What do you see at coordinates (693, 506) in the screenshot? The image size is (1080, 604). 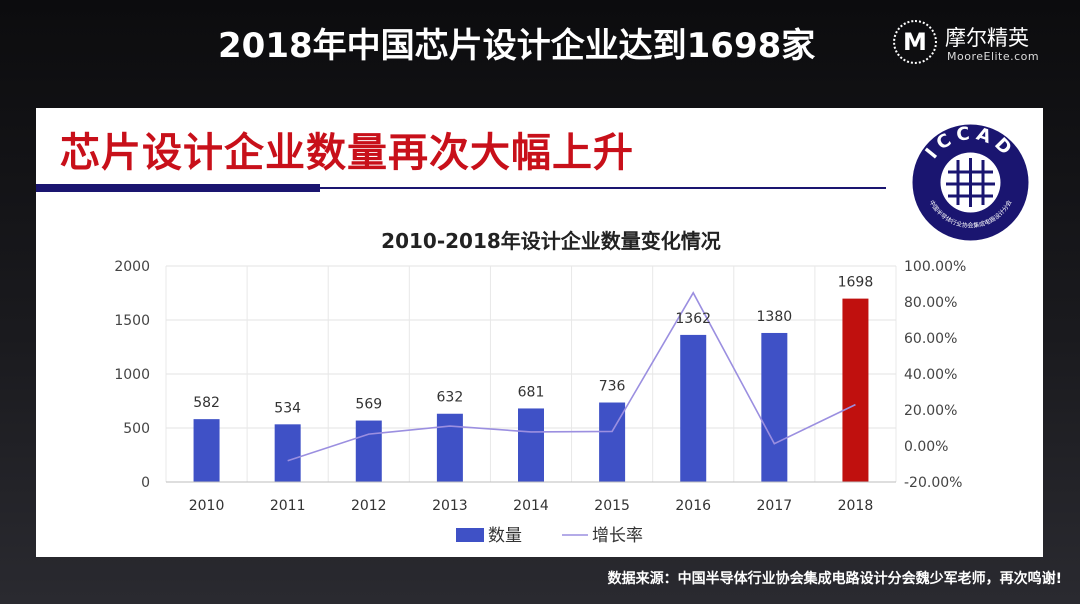 I see `x-tick-label: 2016` at bounding box center [693, 506].